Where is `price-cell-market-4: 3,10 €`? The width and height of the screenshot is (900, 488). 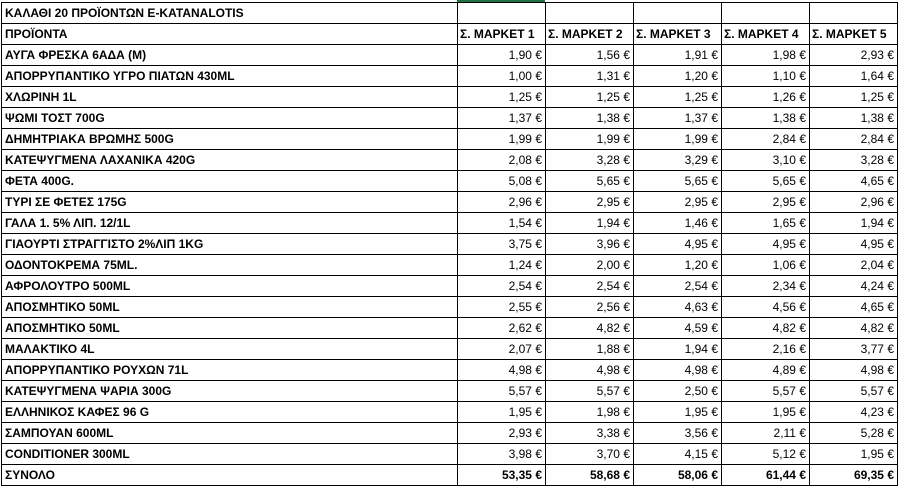
price-cell-market-4: 3,10 € is located at coordinates (765, 160).